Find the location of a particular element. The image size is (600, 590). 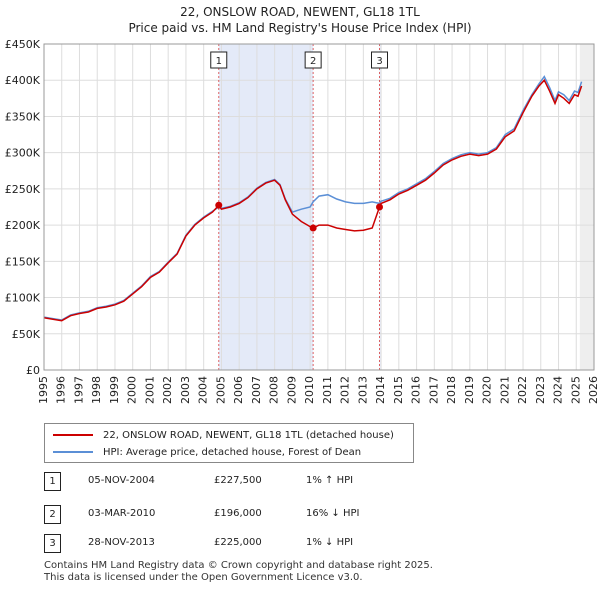

forecast-region is located at coordinates (586, 207).